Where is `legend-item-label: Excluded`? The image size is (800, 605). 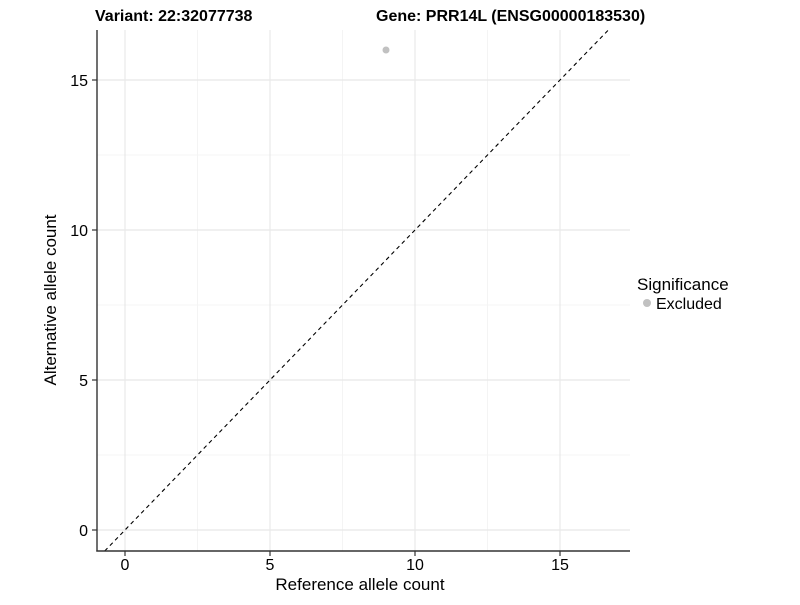 legend-item-label: Excluded is located at coordinates (689, 304).